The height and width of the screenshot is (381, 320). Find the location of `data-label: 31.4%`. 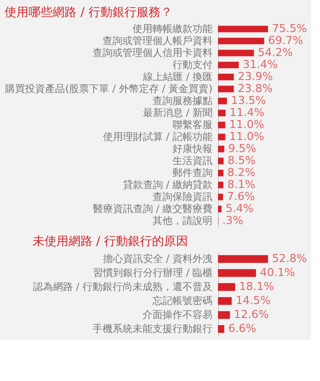

data-label: 31.4% is located at coordinates (260, 64).